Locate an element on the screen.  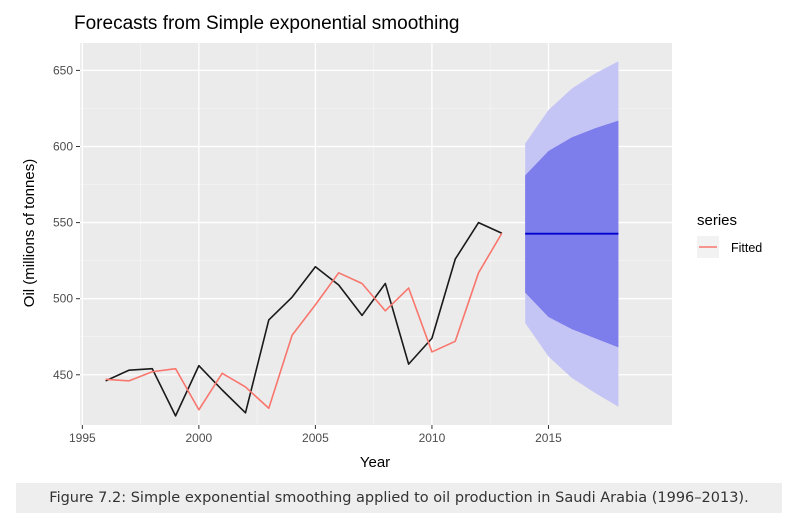
y-axis-title: Oil (millions of tonnes) is located at coordinates (29, 233).